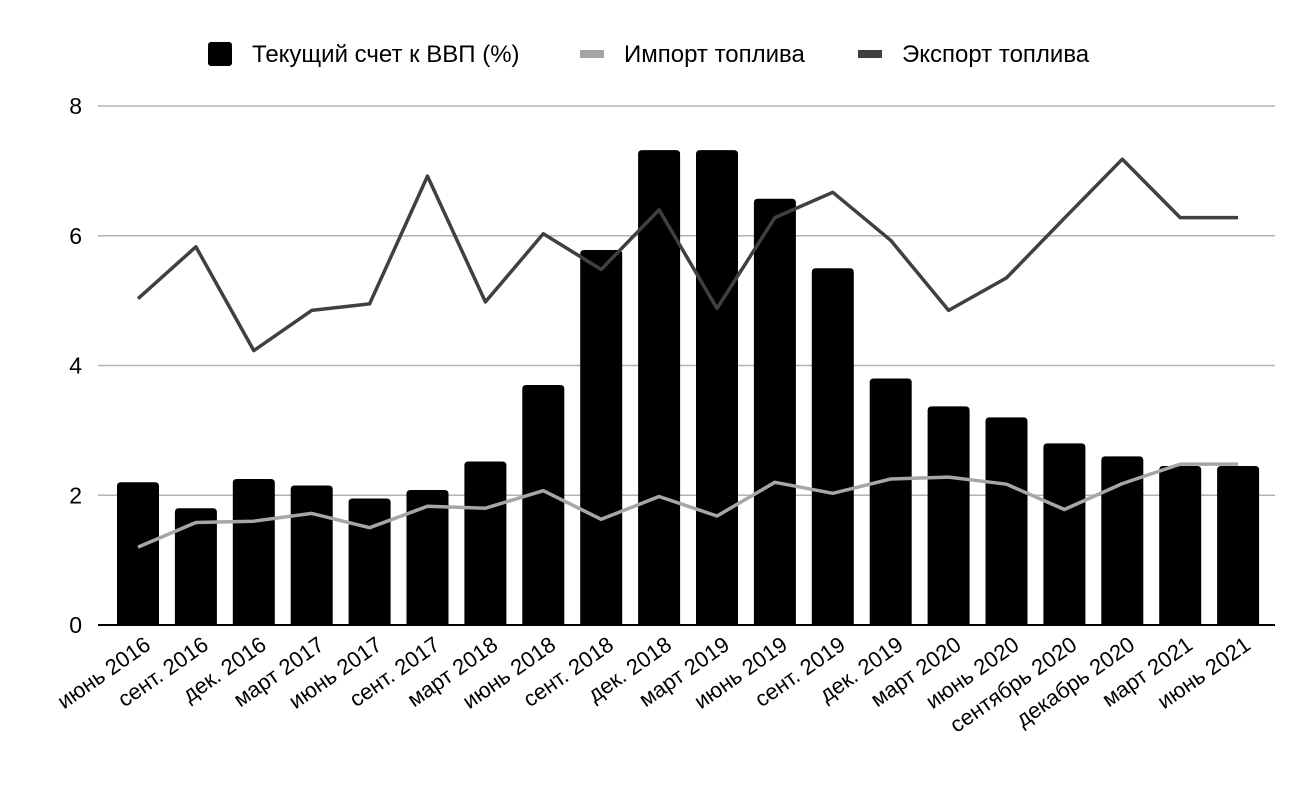  I want to click on y-tick-label: 0, so click(75, 625).